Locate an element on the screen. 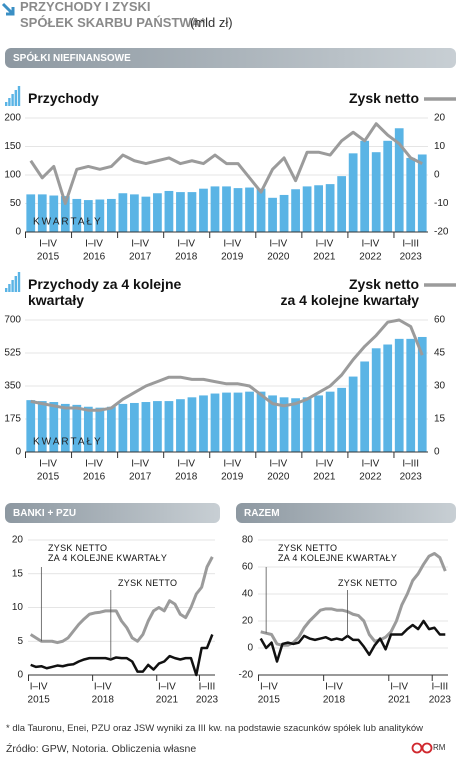 The image size is (461, 760). y-tick-label: -20 is located at coordinates (246, 675).